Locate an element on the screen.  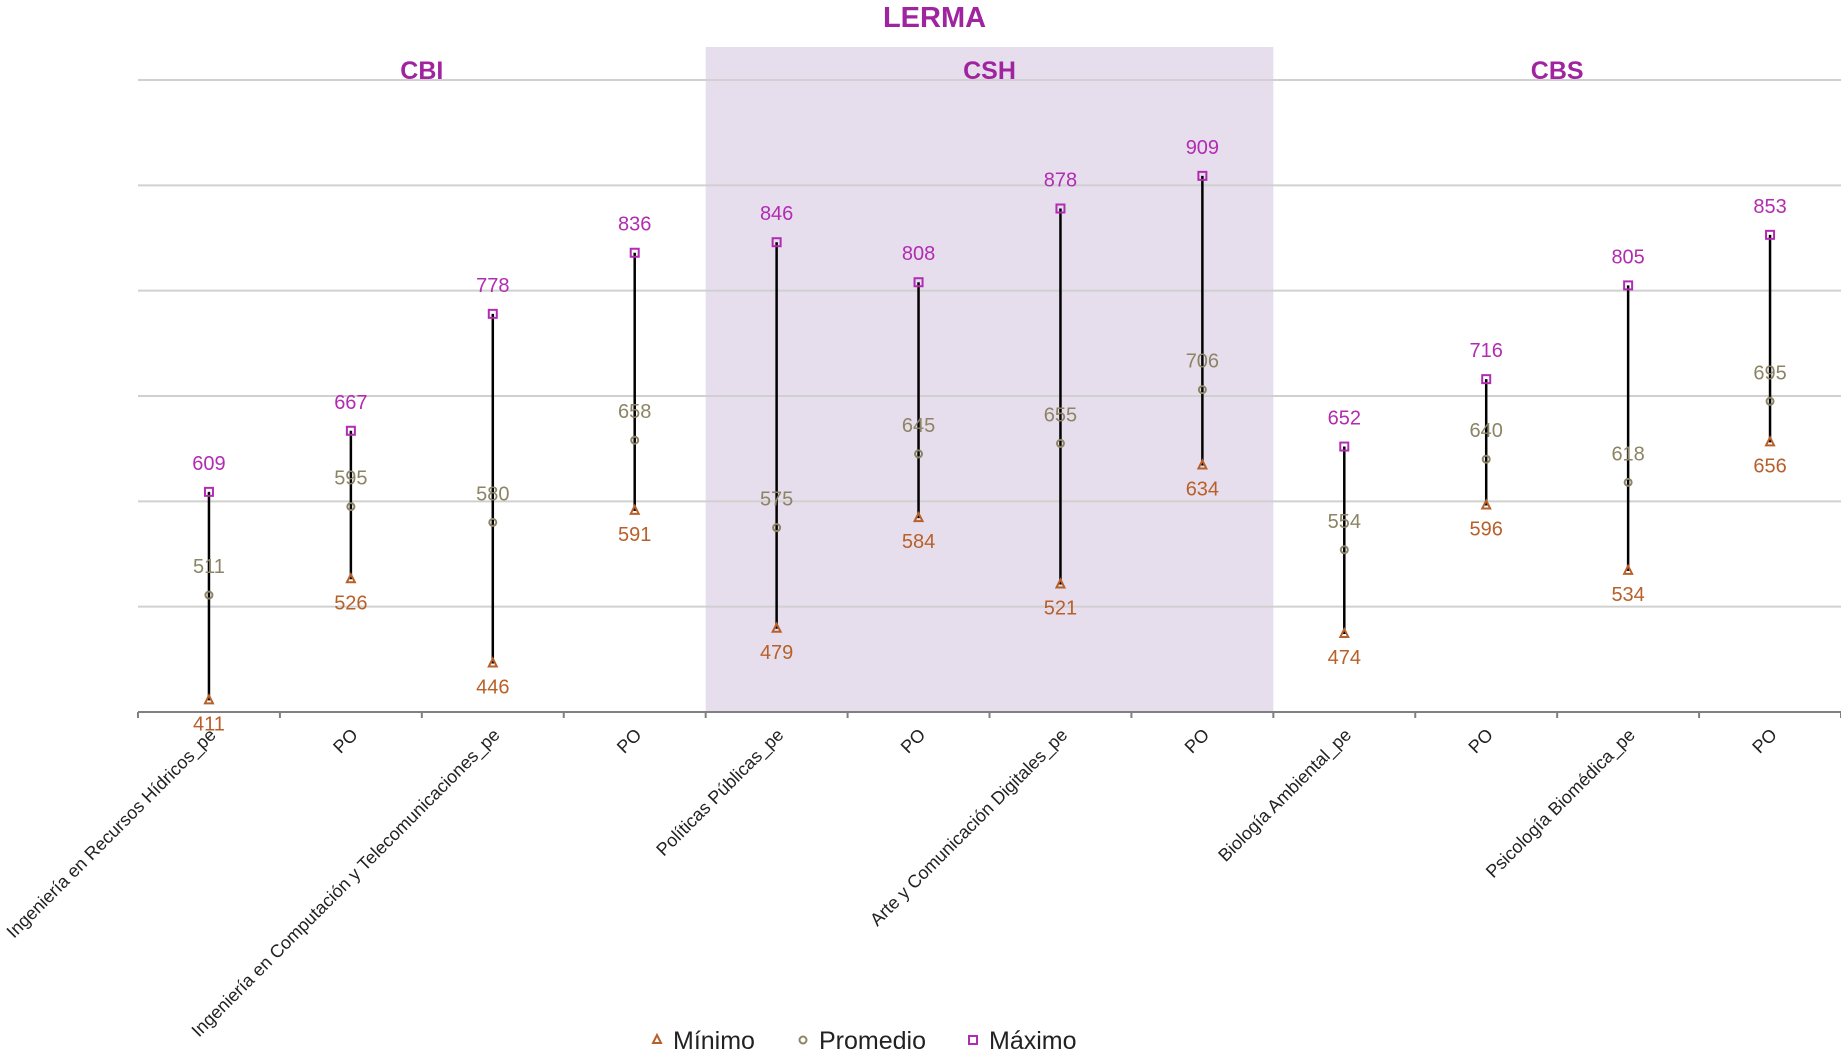
maximo-value-label: 808 is located at coordinates (918, 254).